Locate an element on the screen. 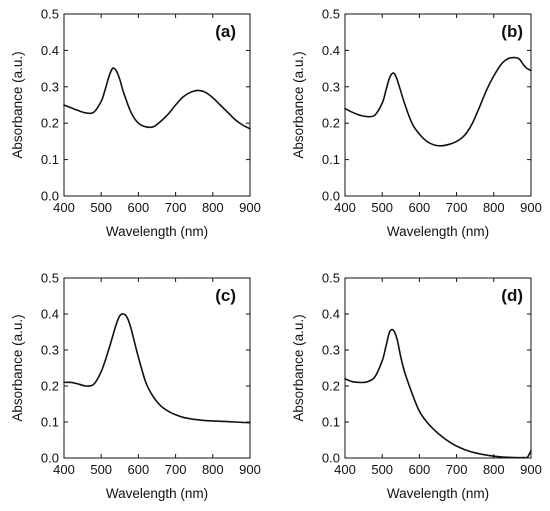 The image size is (550, 511). panel-label: (c) is located at coordinates (225, 295).